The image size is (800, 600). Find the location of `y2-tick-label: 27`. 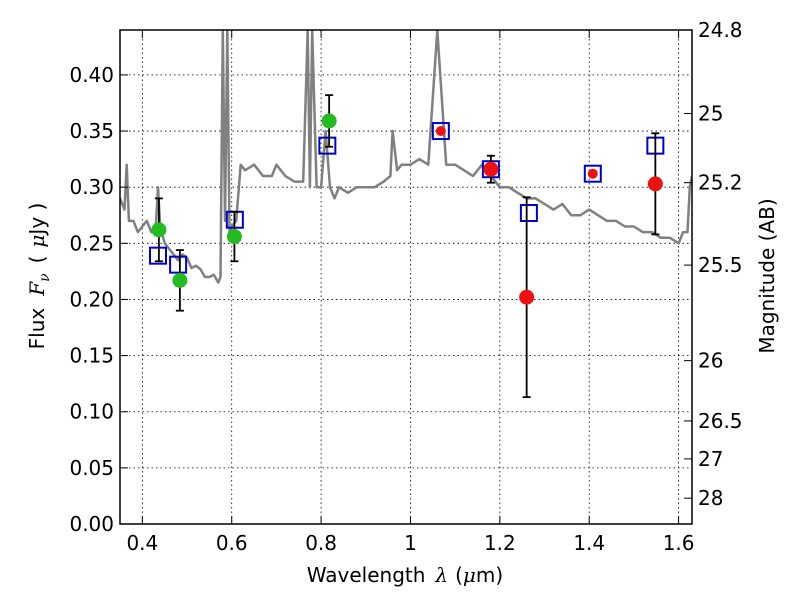

y2-tick-label: 27 is located at coordinates (710, 459).